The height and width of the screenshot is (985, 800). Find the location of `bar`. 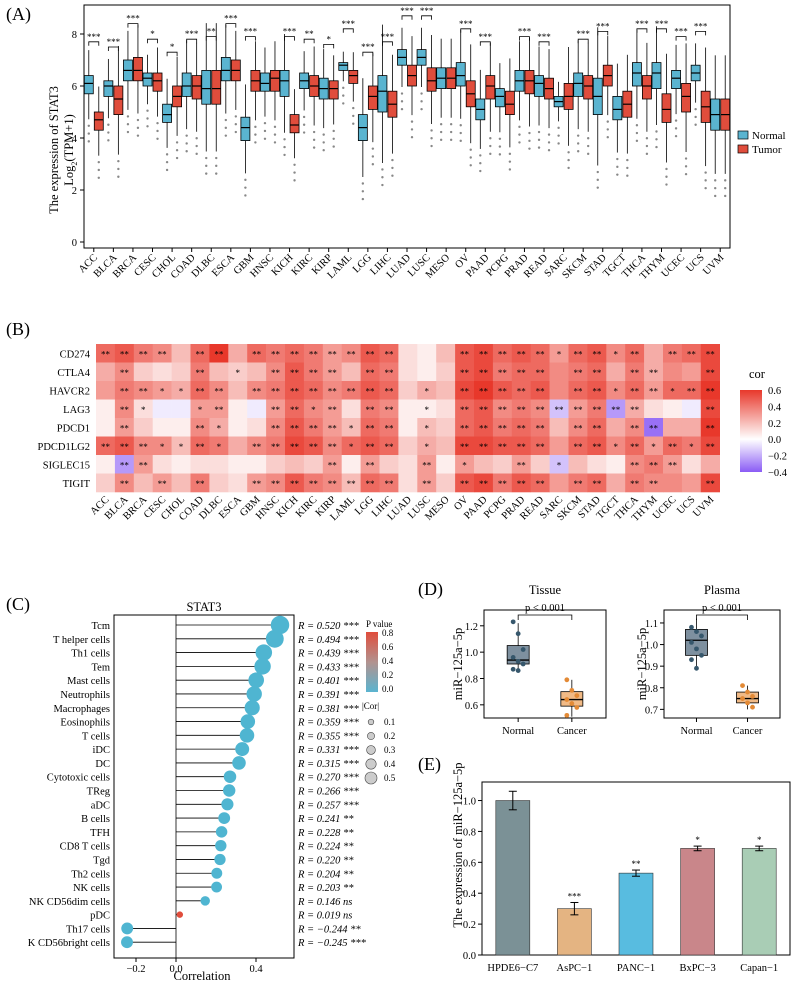

bar is located at coordinates (697, 902).